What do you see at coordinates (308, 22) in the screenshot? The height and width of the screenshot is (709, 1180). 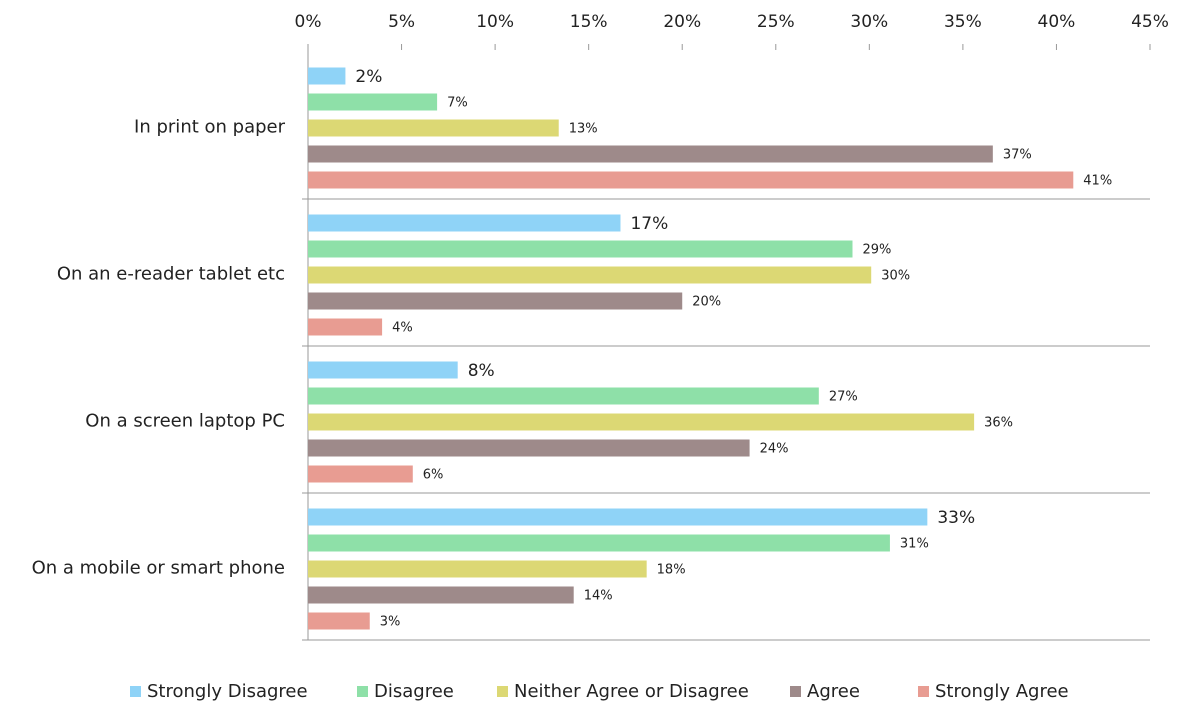 I see `x-tick-label: 0%` at bounding box center [308, 22].